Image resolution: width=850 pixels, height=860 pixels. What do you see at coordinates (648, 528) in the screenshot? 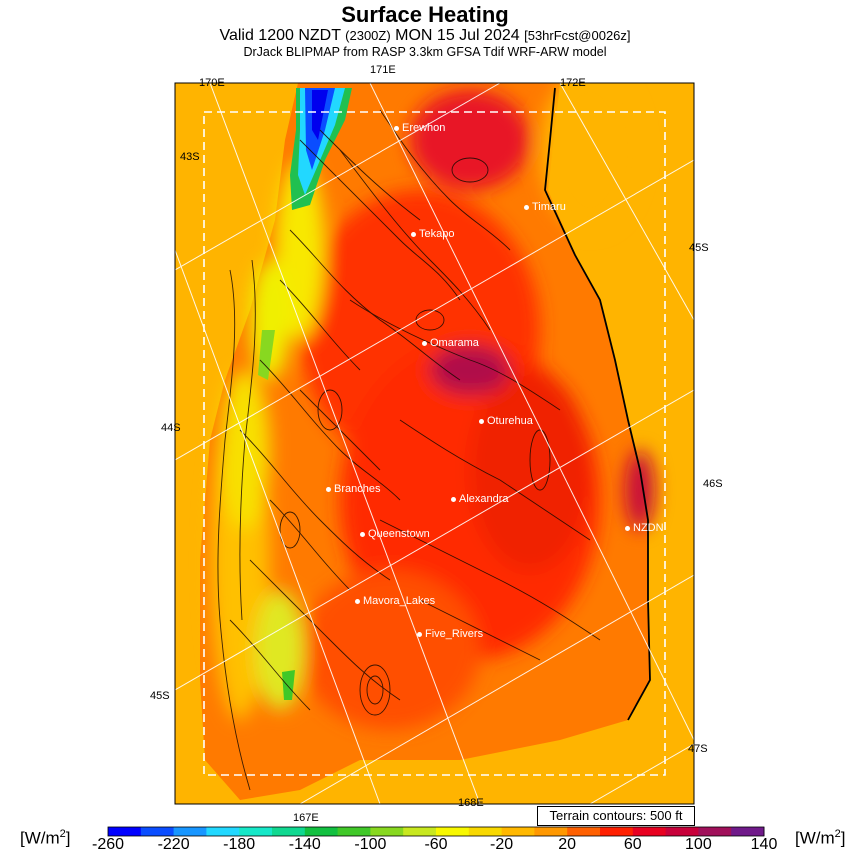
I see `town-label: NZDN` at bounding box center [648, 528].